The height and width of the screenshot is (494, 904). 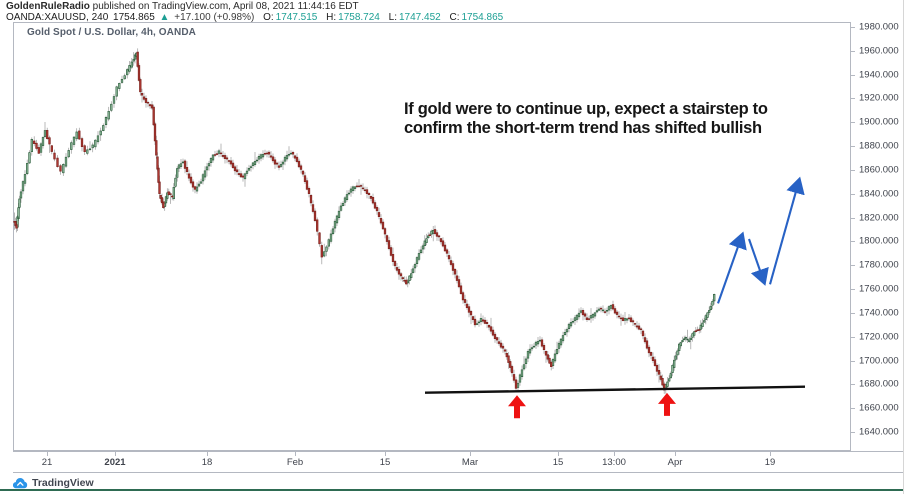 I want to click on publisher-name: GoldenRuleRadio, so click(x=48, y=6).